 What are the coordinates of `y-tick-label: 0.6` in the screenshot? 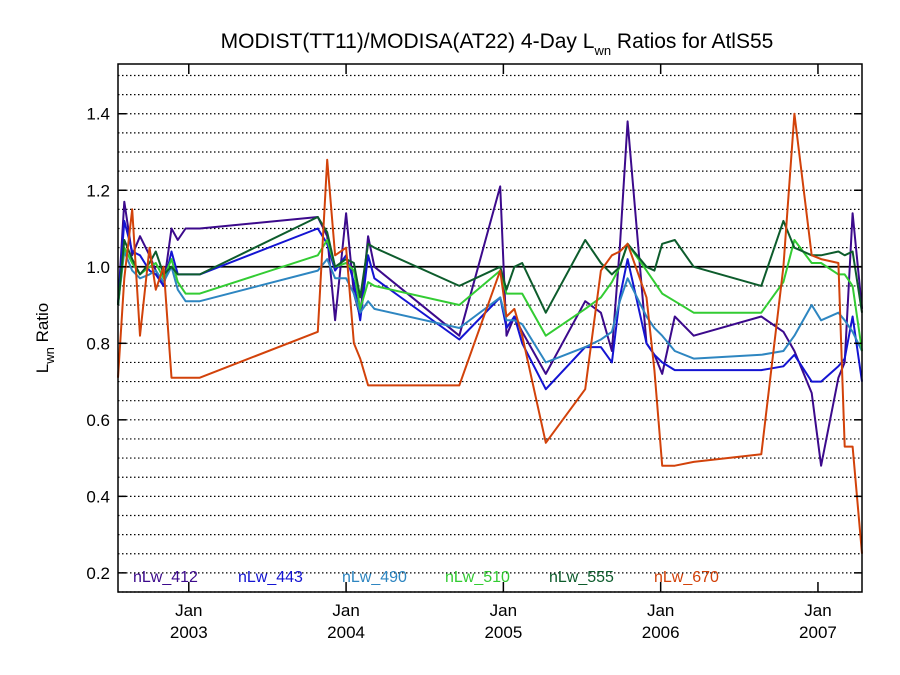 It's located at (98, 420).